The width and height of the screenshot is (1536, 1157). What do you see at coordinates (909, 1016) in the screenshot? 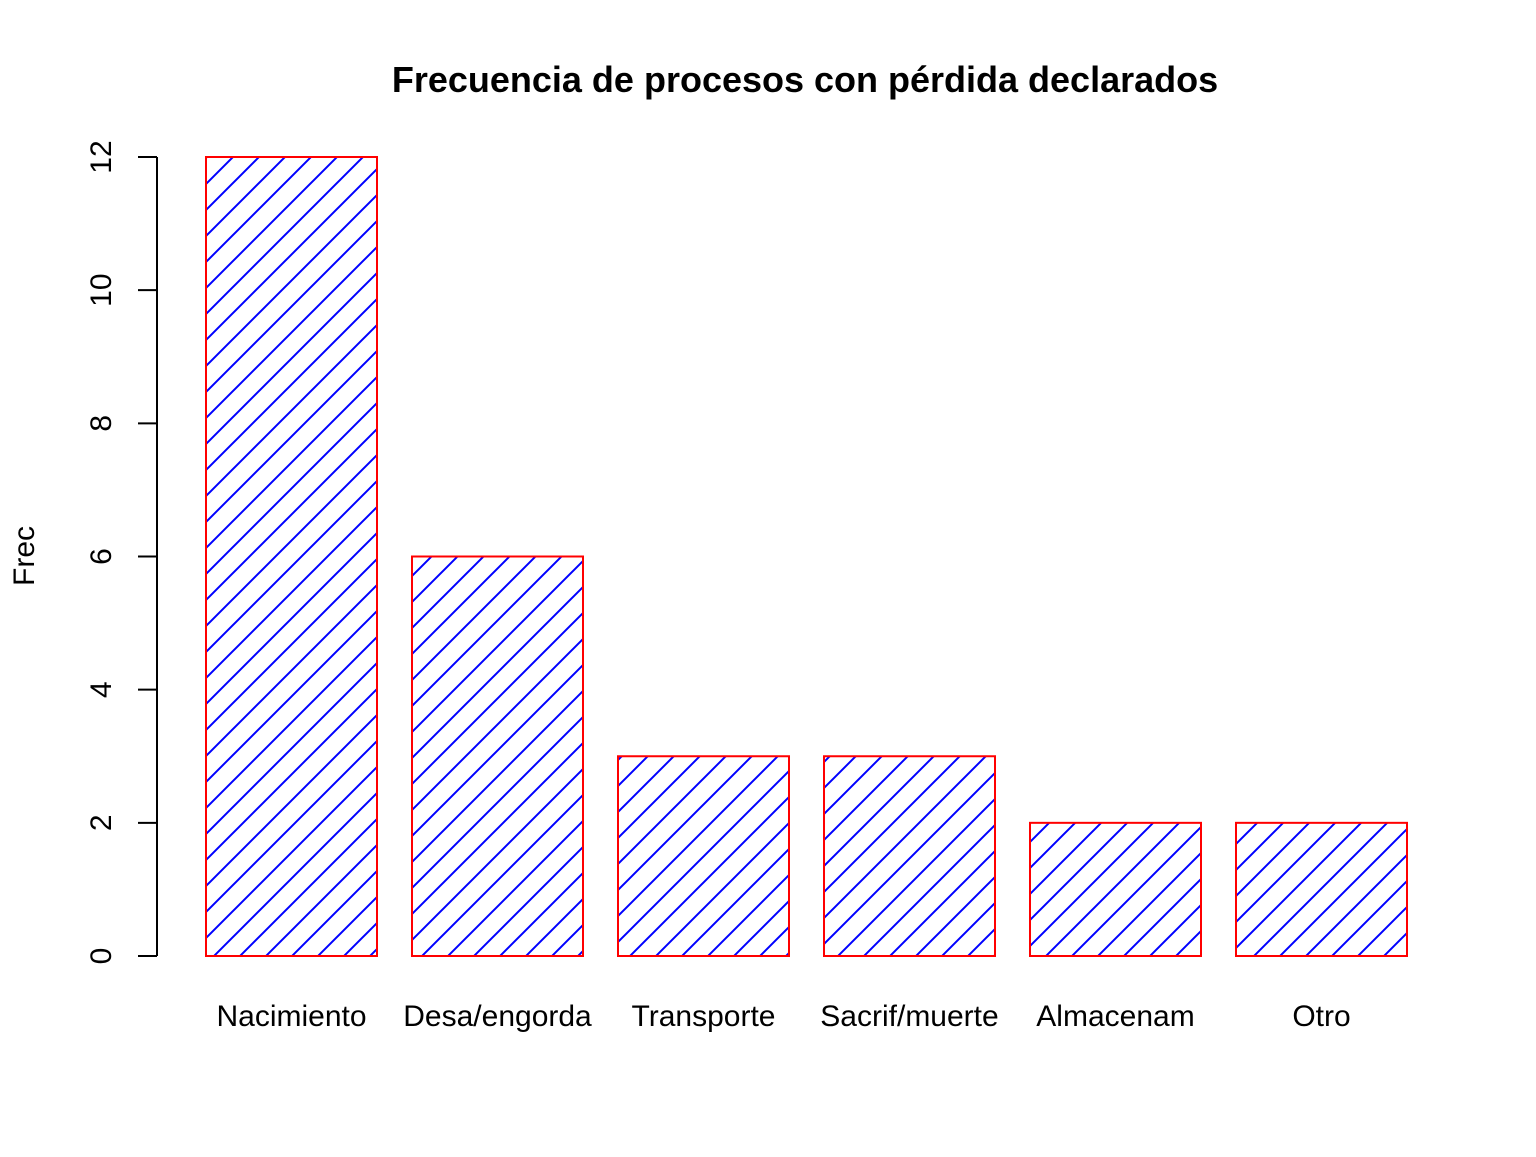
I see `x-category-label: Sacrif/muerte` at bounding box center [909, 1016].